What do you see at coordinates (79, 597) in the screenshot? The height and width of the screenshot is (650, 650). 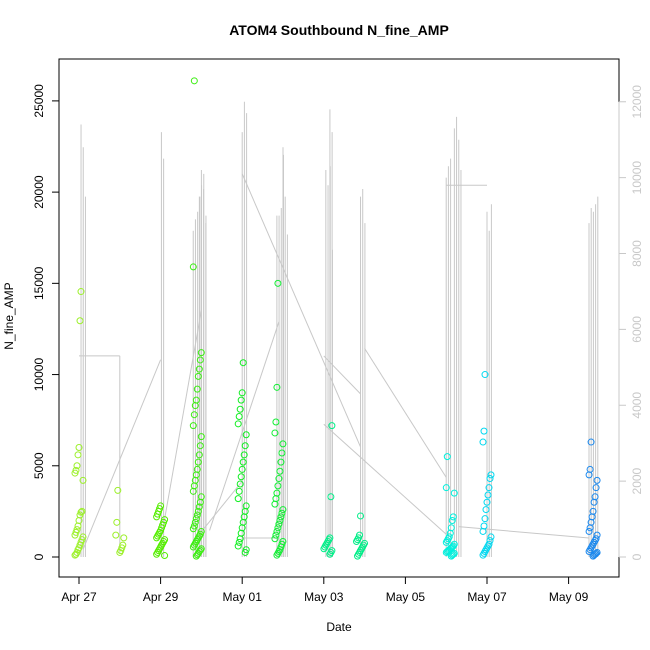 I see `x-tick-label: Apr 27` at bounding box center [79, 597].